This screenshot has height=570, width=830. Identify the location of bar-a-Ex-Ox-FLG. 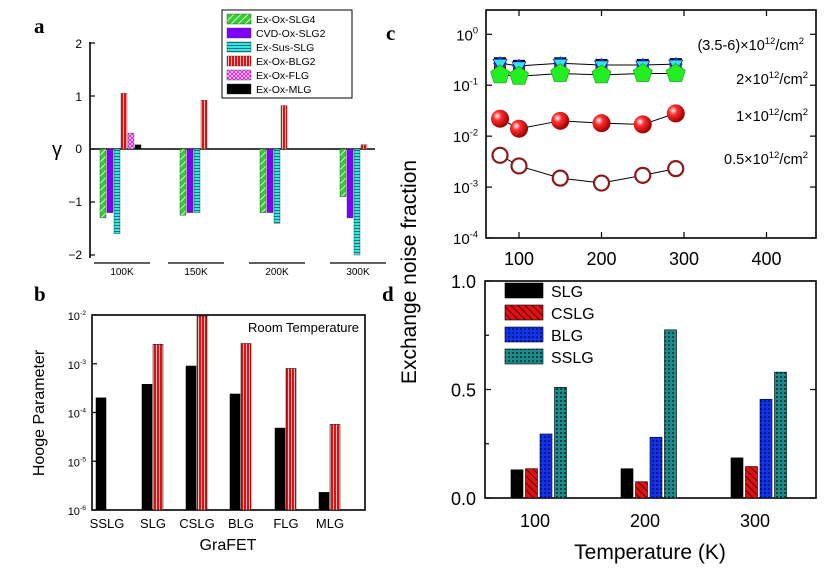
(131, 141).